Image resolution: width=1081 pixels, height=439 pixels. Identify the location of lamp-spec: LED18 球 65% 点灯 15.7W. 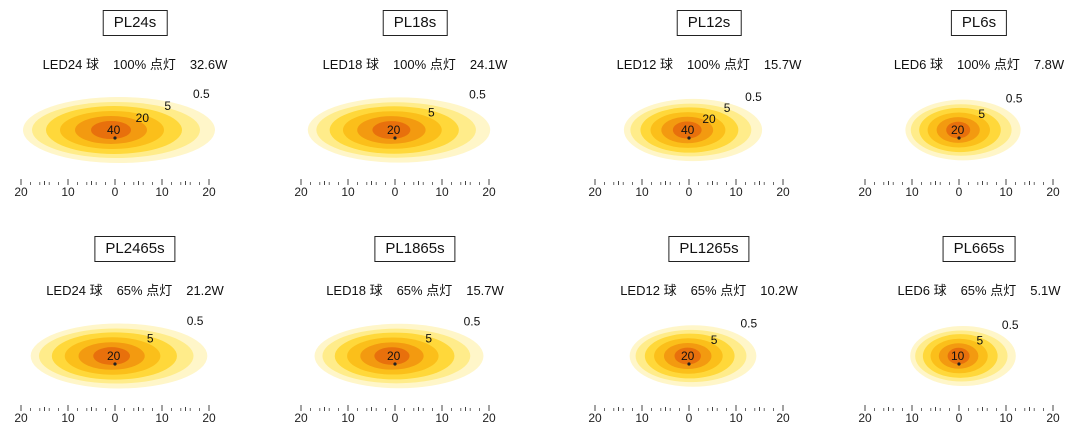
(415, 289).